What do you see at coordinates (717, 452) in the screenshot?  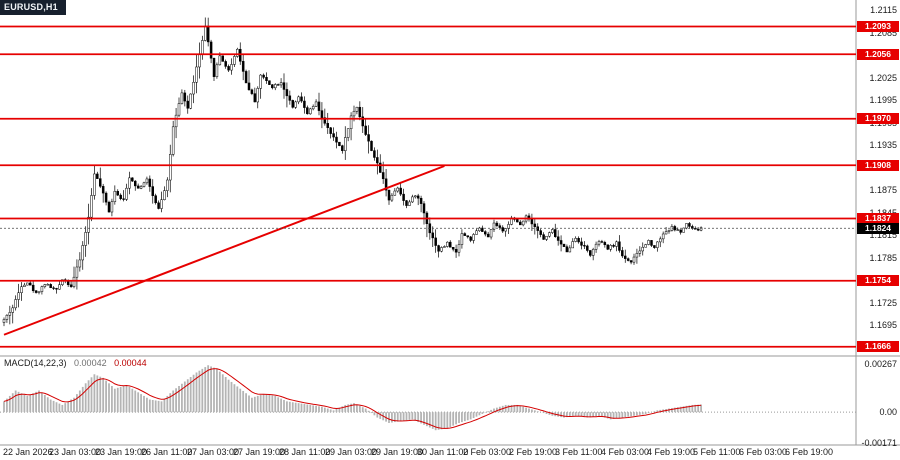 I see `time-axis-label: 5 Feb 11:00` at bounding box center [717, 452].